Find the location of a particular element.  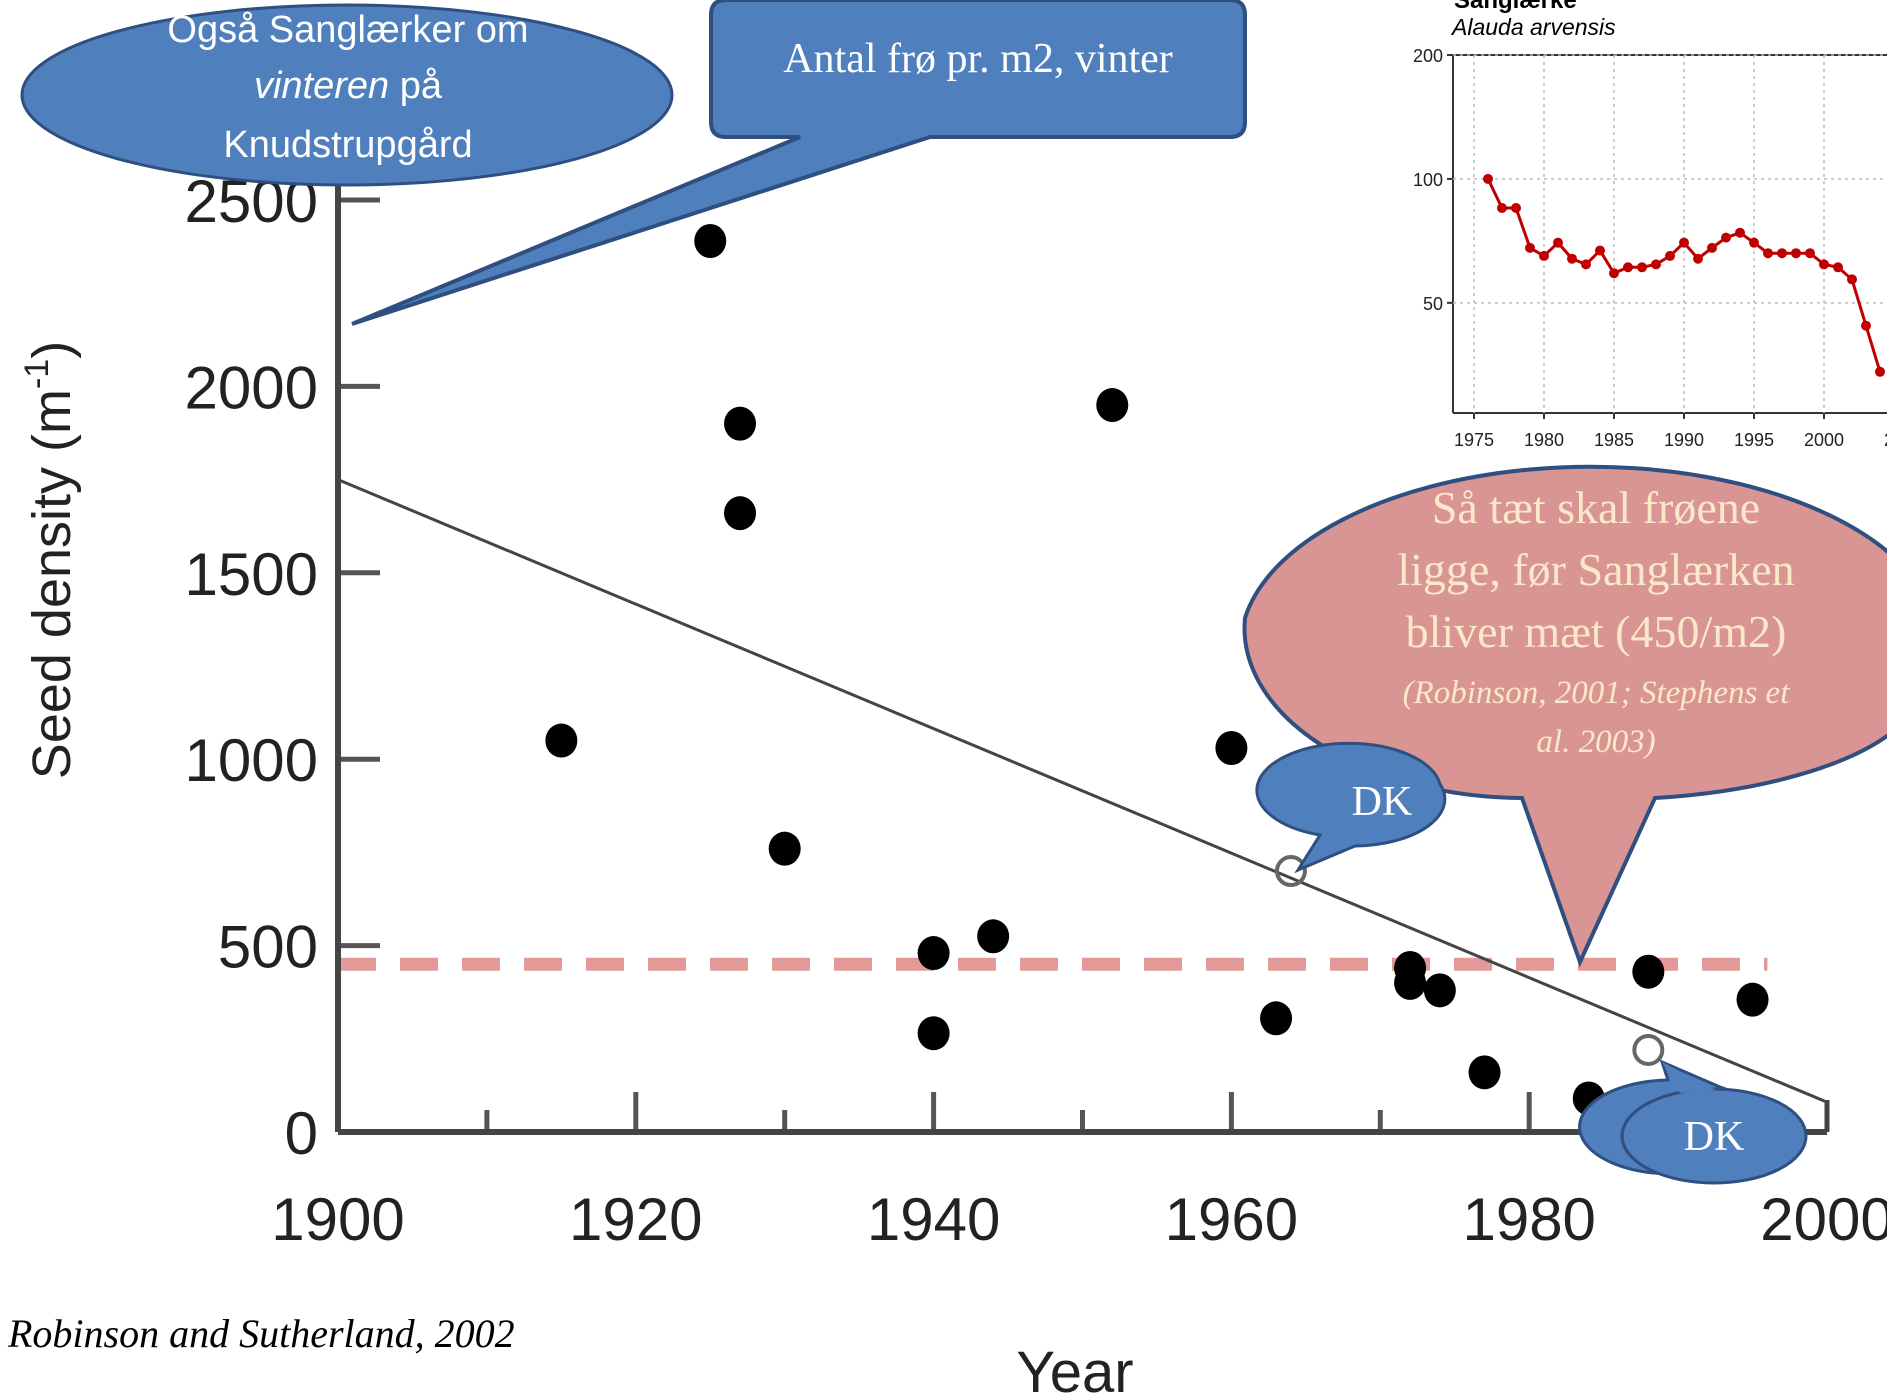

callout-top-left-italic: vinteren is located at coordinates (321, 86).